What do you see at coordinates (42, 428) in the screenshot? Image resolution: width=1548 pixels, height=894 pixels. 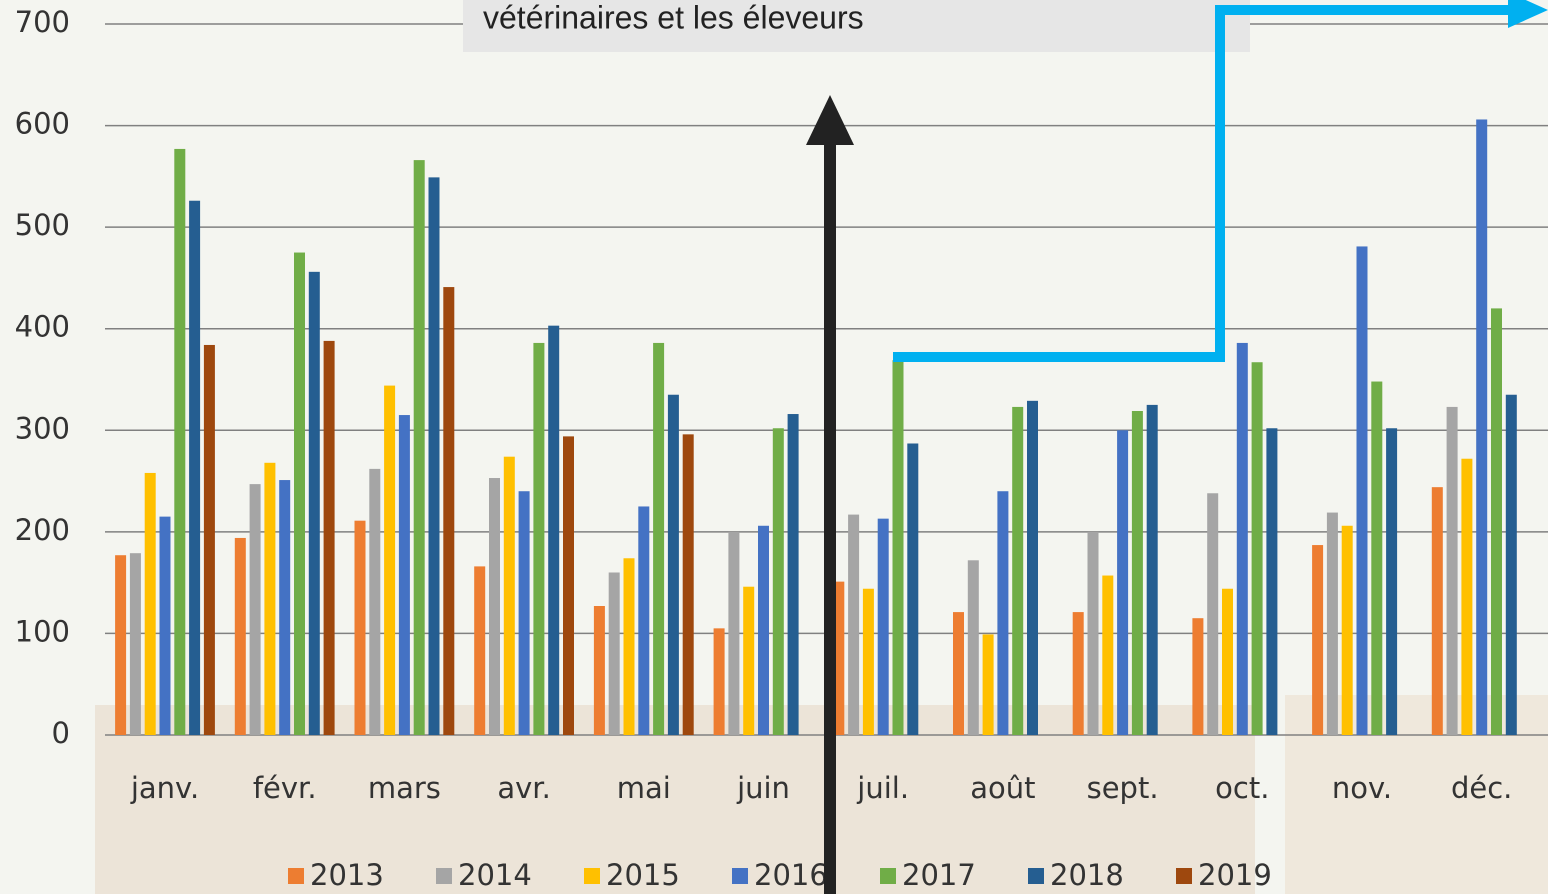 I see `y-tick-label: 300` at bounding box center [42, 428].